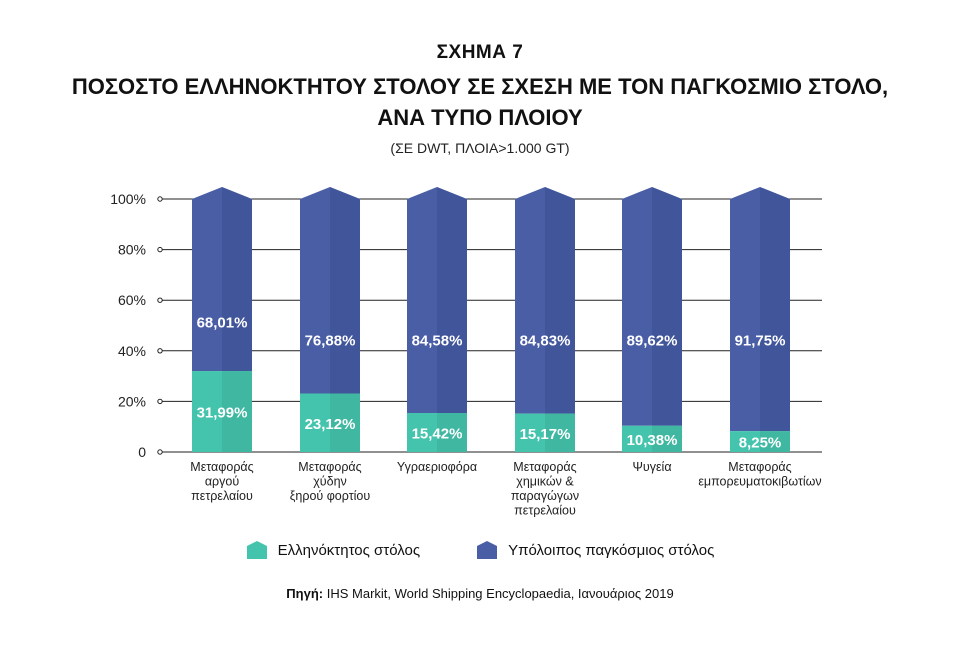  I want to click on chart-subtitle: (ΣΕ DWT, ΠΛΟΙΑ>1.000 GT), so click(480, 148).